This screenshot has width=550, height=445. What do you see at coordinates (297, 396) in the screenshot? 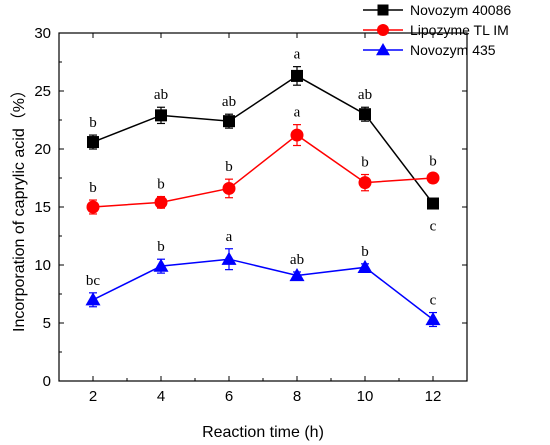
I see `x-tick-label: 8` at bounding box center [297, 396].